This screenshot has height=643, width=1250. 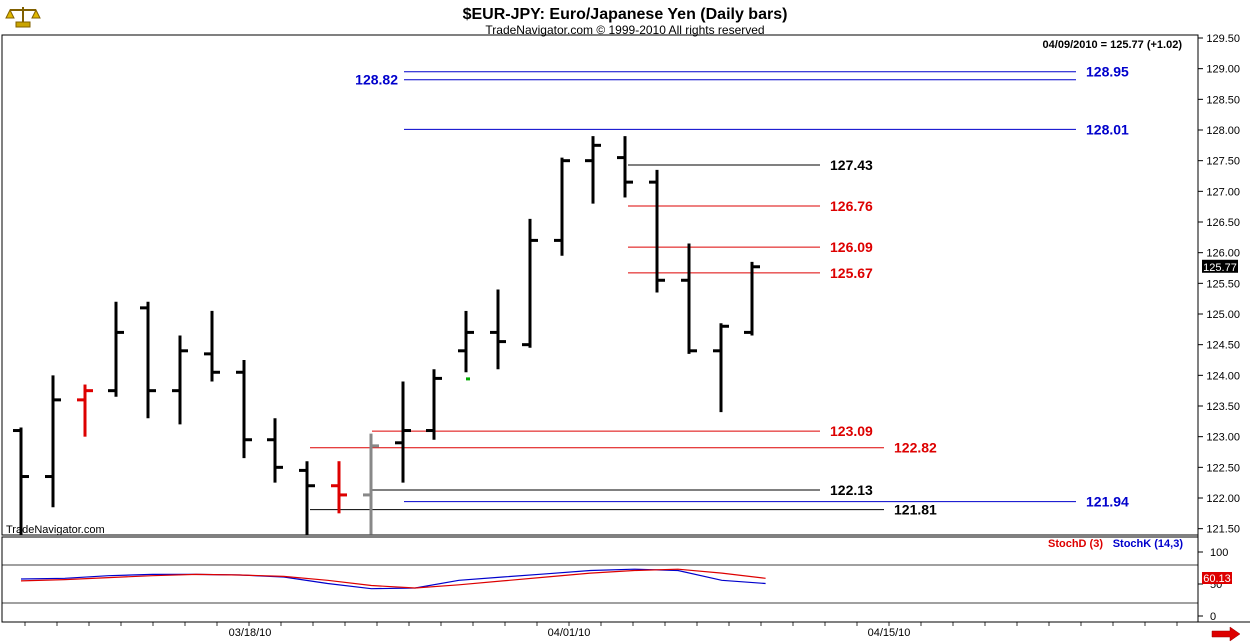 I want to click on price-tick-label: 129.50, so click(x=1223, y=39).